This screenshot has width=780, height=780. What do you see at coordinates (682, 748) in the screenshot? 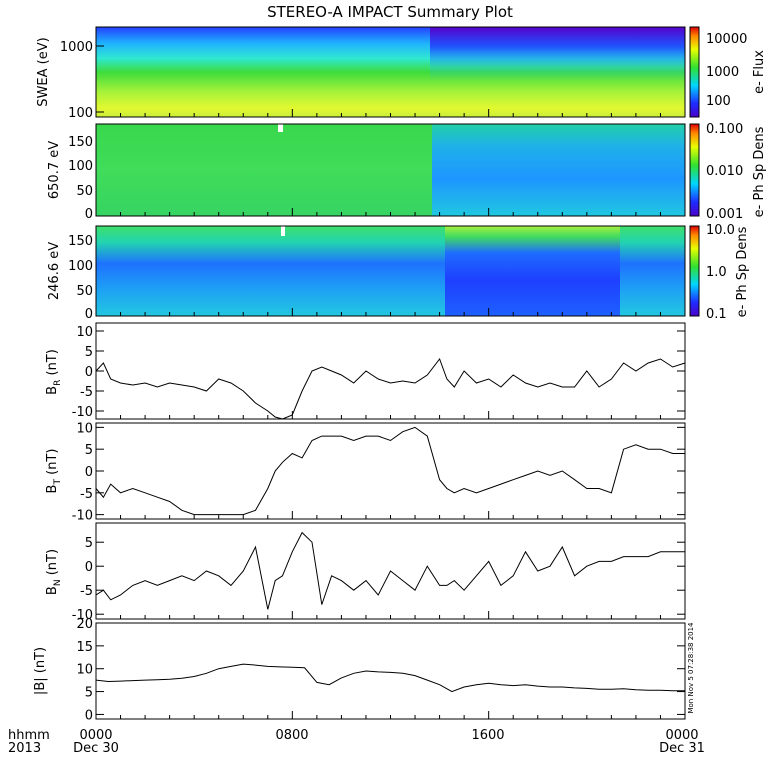
I see `footer-end-date: Dec 31` at bounding box center [682, 748].